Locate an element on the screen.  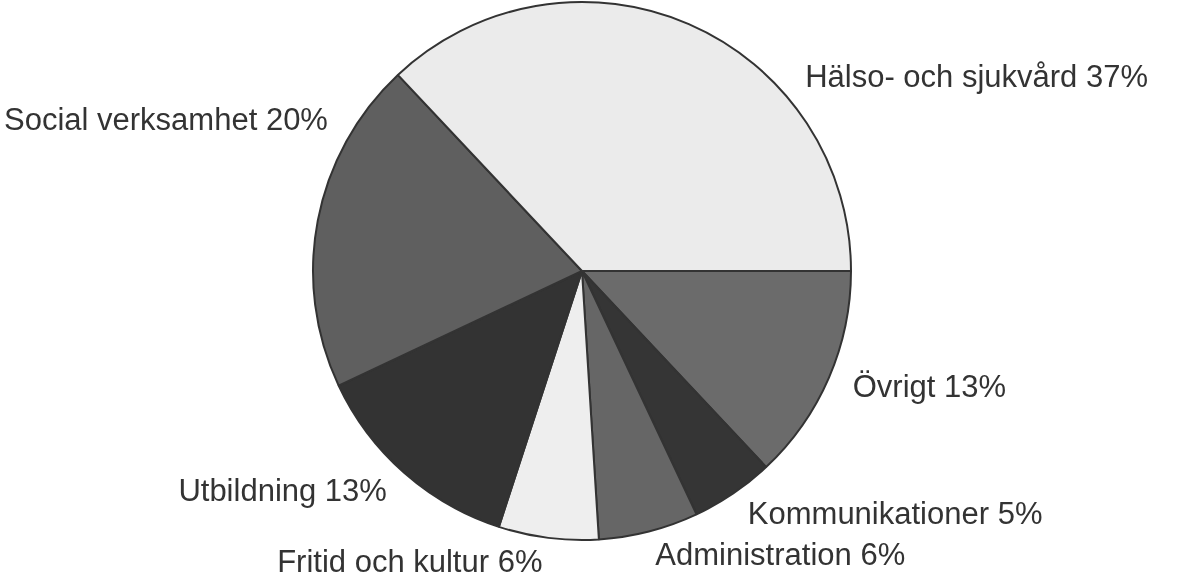
slice-label: Fritid och kultur 6% is located at coordinates (410, 561).